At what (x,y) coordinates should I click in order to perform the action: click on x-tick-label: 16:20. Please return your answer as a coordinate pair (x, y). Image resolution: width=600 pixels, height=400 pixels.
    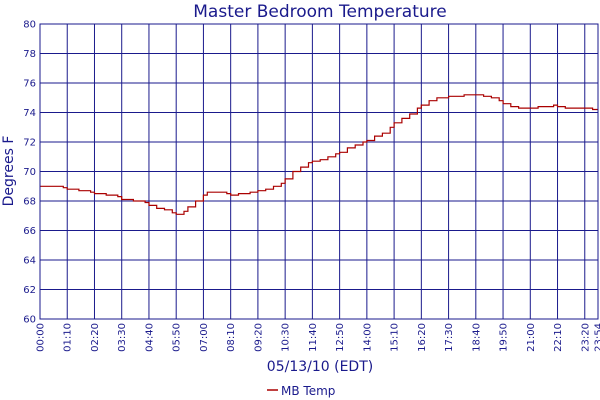
    Looking at the image, I should click on (422, 337).